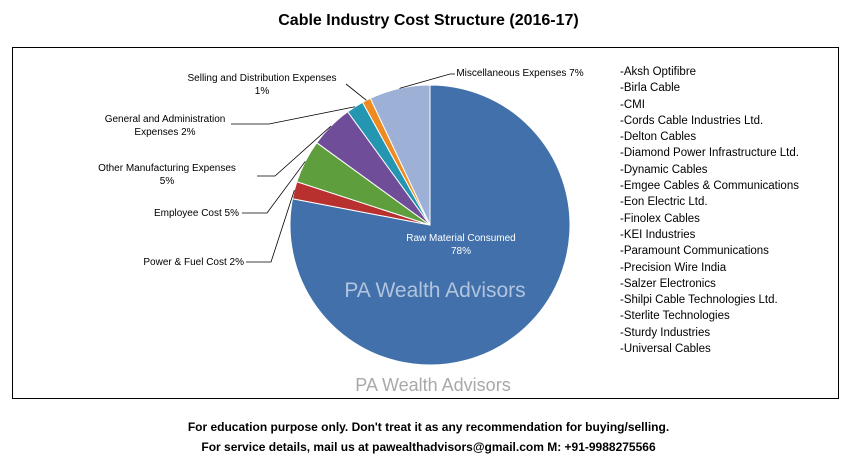  What do you see at coordinates (665, 332) in the screenshot?
I see `legend-item: -Sturdy Industries` at bounding box center [665, 332].